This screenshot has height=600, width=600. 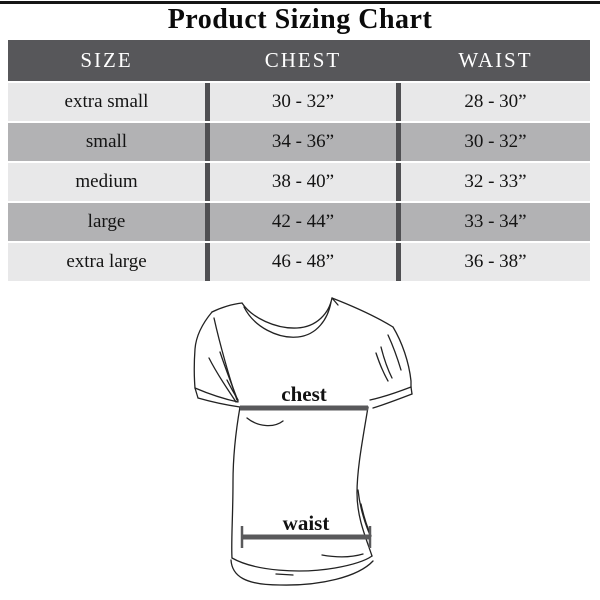 What do you see at coordinates (303, 60) in the screenshot?
I see `column-header-chest: CHEST` at bounding box center [303, 60].